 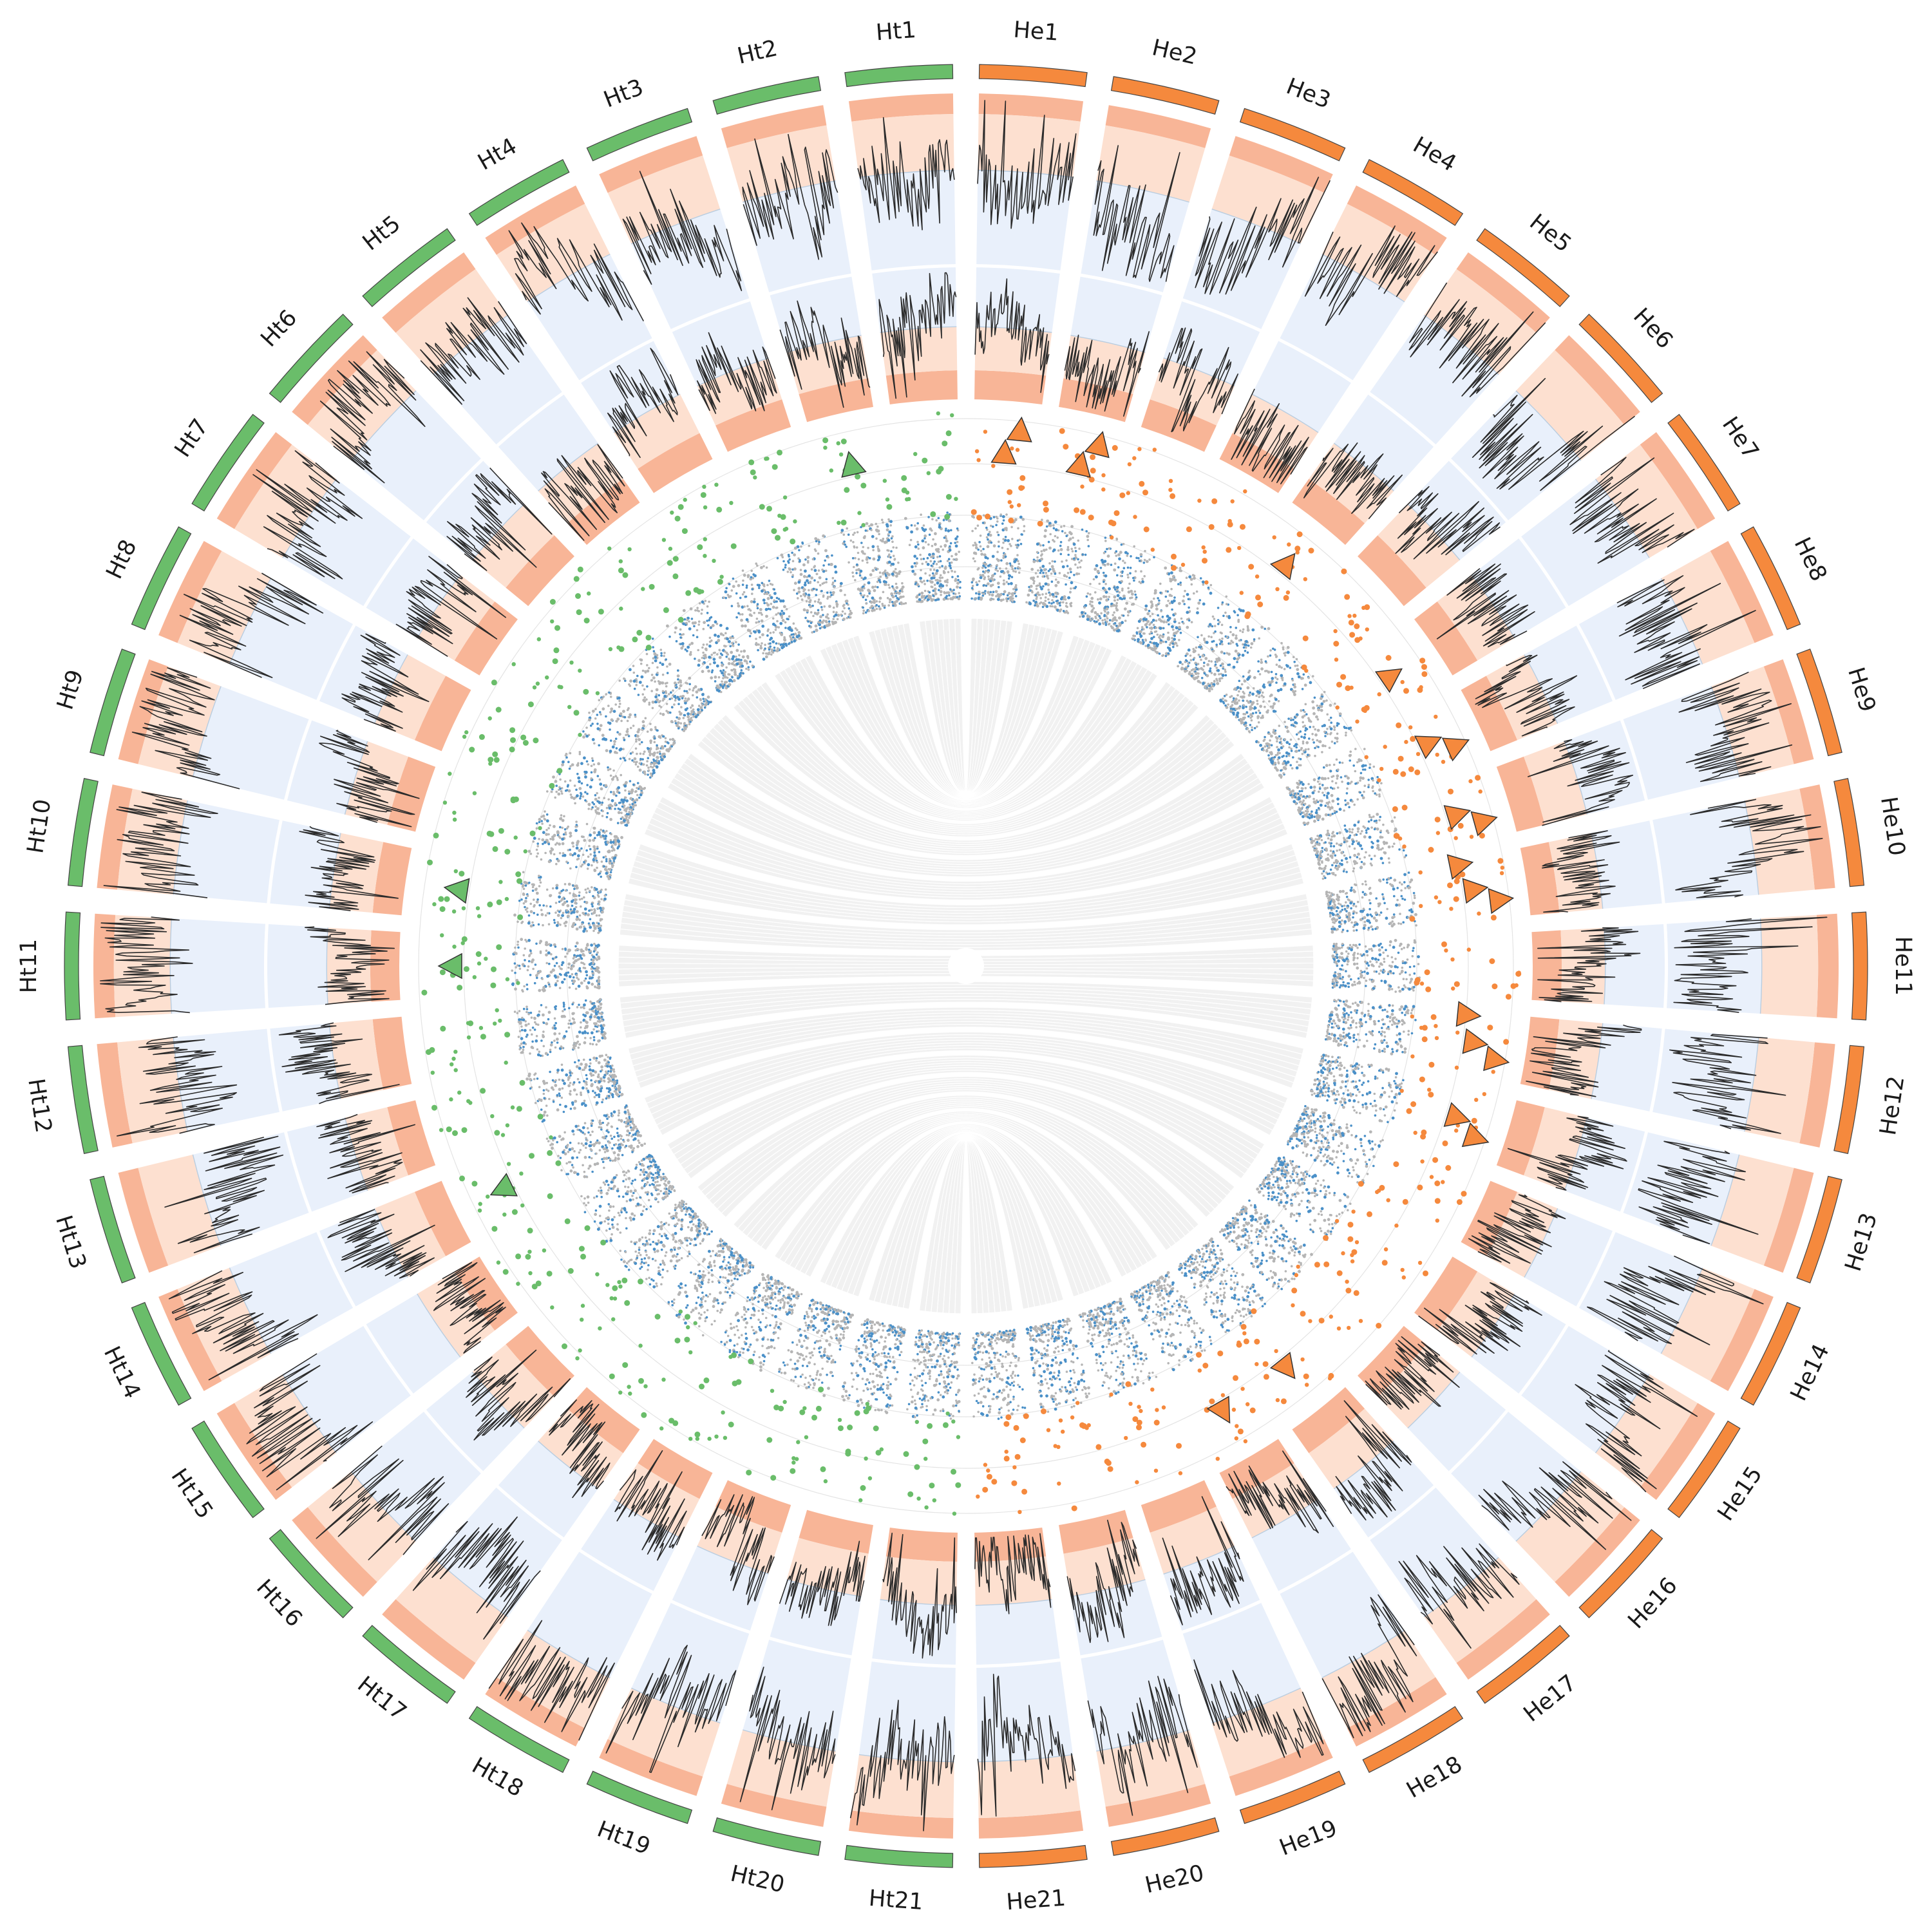 What do you see at coordinates (1263, 235) in the screenshot?
I see `coverage-line` at bounding box center [1263, 235].